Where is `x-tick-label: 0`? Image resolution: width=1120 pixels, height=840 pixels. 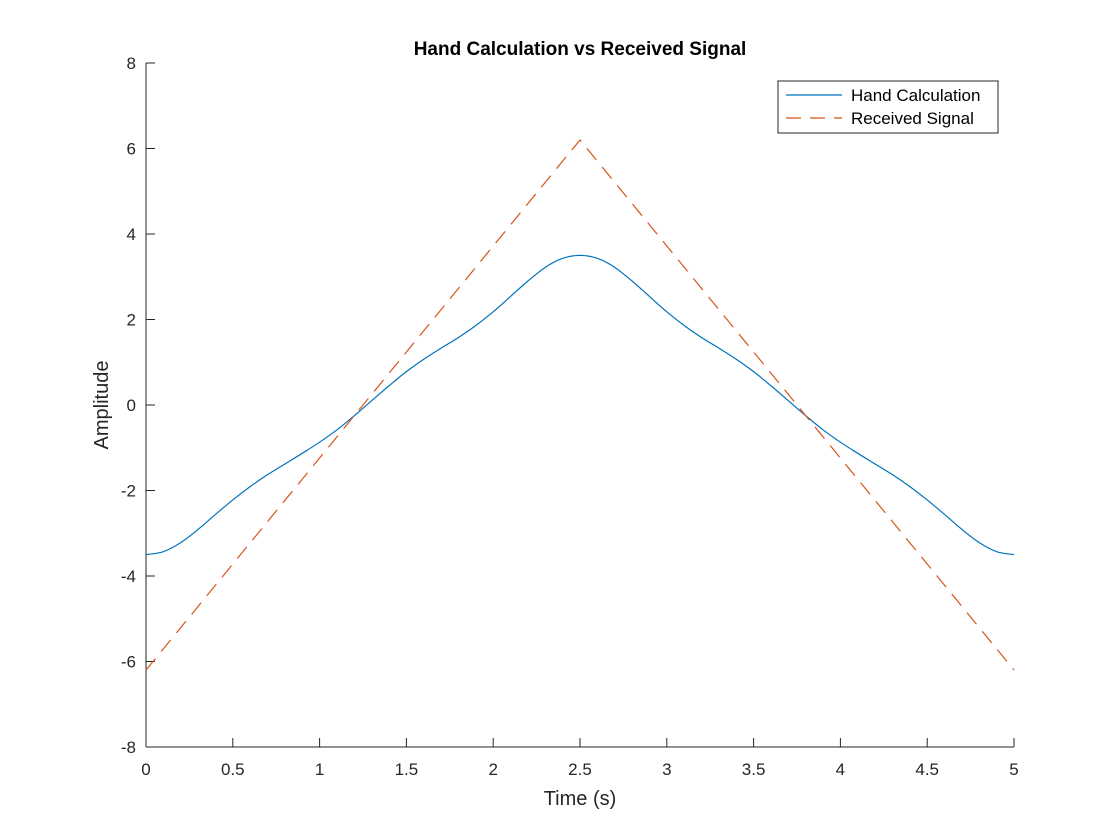 x-tick-label: 0 is located at coordinates (145, 769).